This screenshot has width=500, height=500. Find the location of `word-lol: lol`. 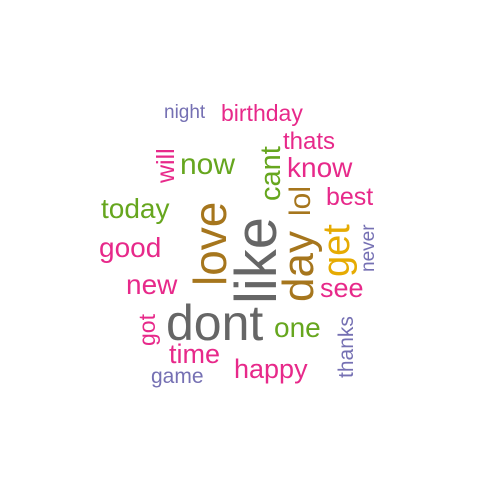

word-lol: lol is located at coordinates (300, 200).